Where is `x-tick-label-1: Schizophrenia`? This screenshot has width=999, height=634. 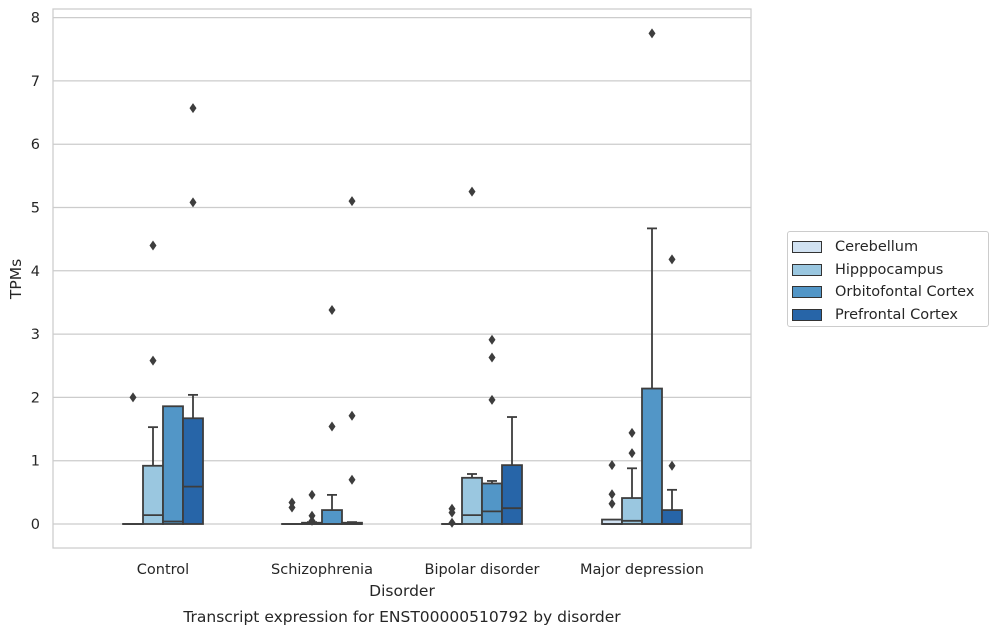 x-tick-label-1: Schizophrenia is located at coordinates (322, 570).